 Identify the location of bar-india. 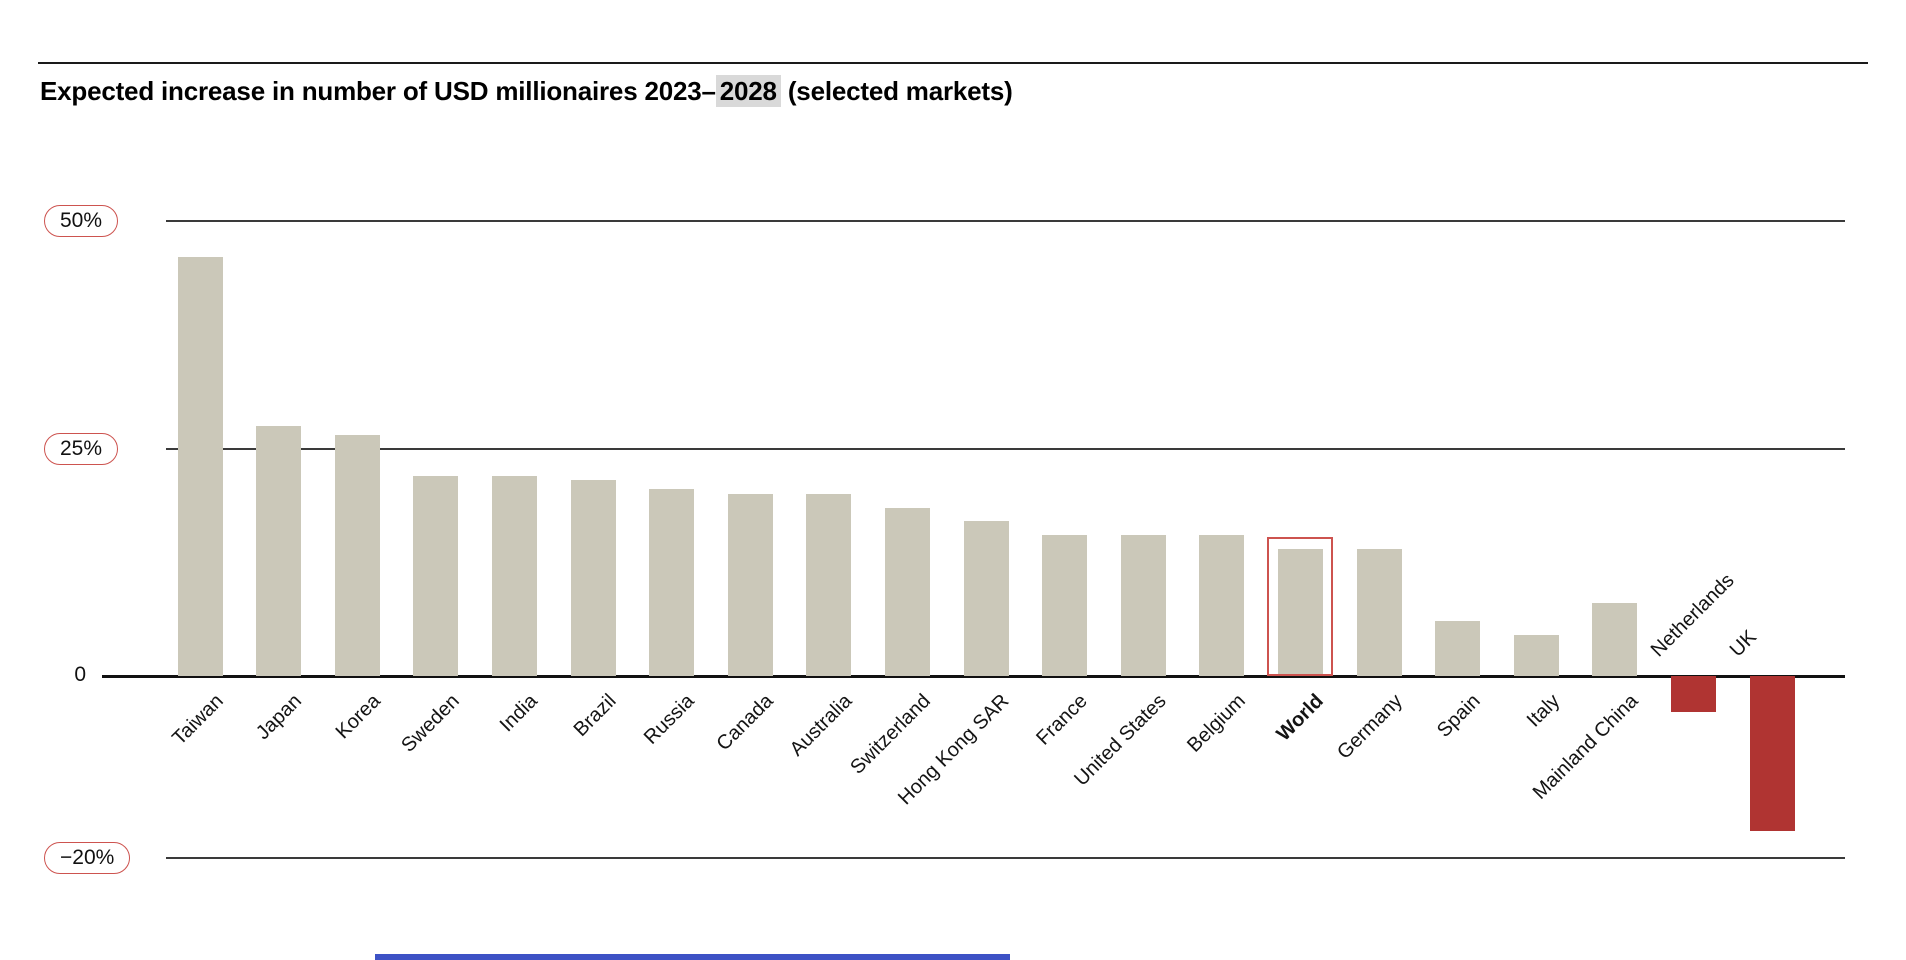
(514, 575).